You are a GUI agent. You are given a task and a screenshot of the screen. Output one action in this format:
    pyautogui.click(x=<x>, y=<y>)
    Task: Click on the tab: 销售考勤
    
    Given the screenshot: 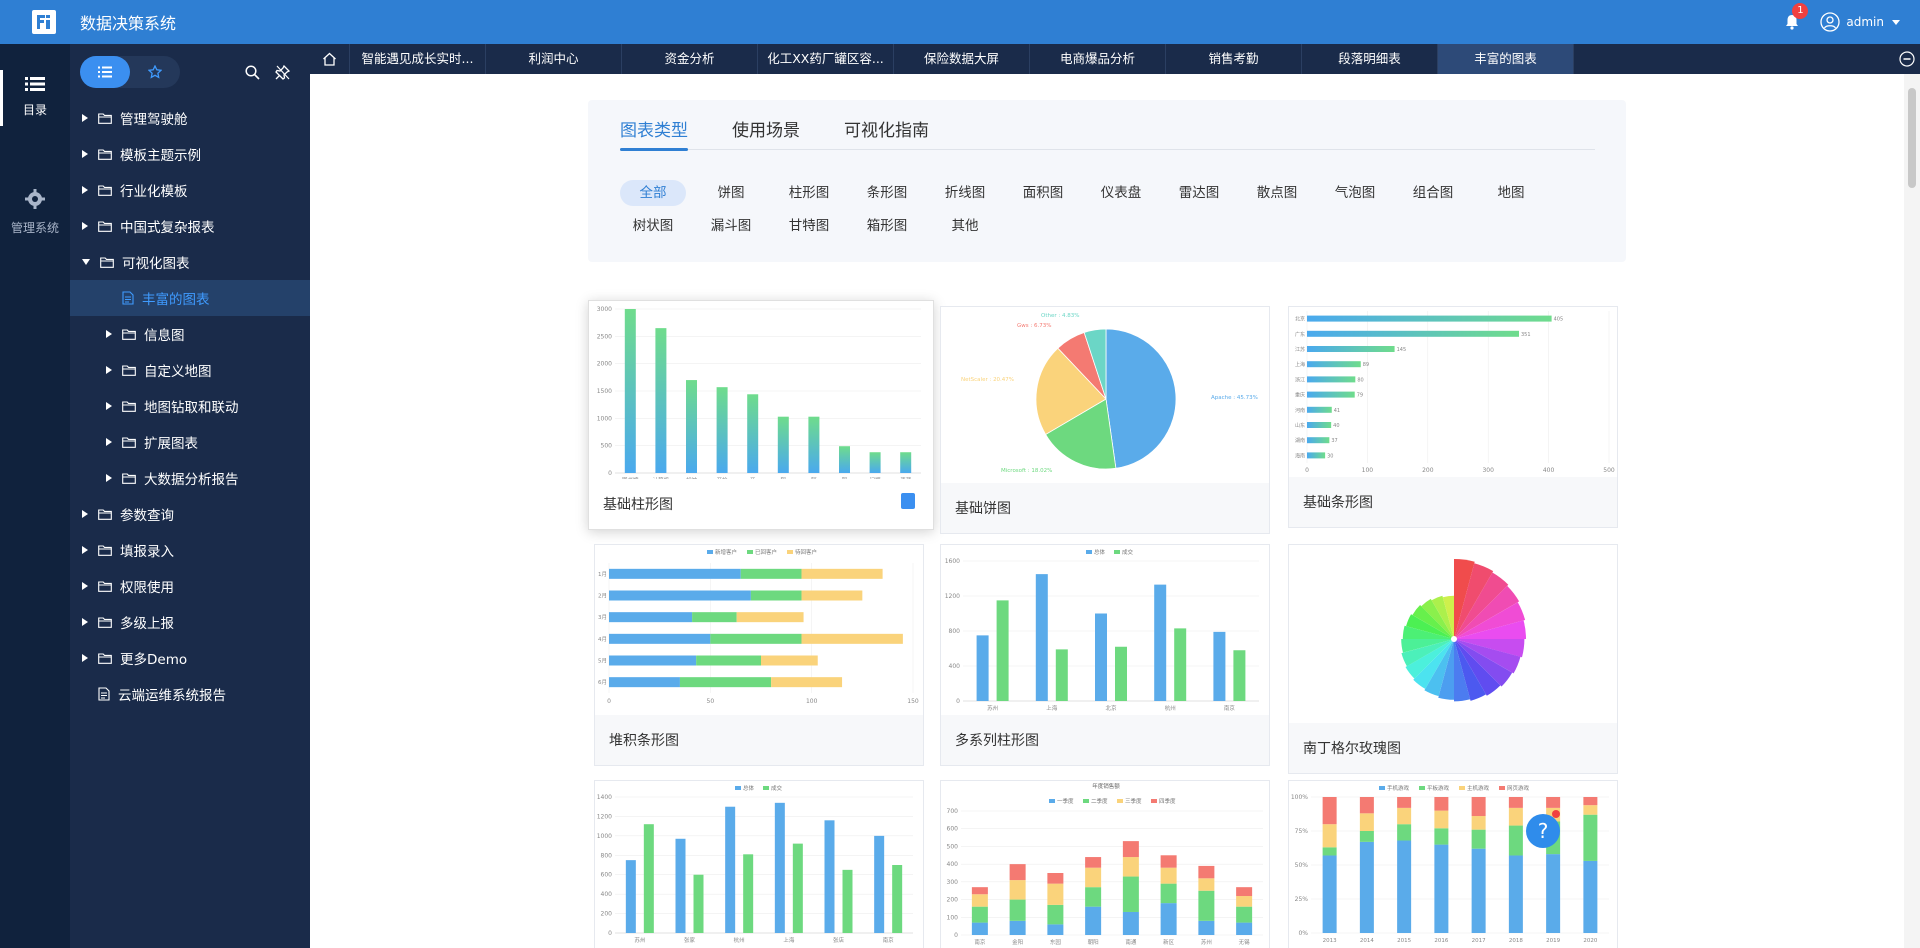 What is the action you would take?
    pyautogui.click(x=1234, y=59)
    